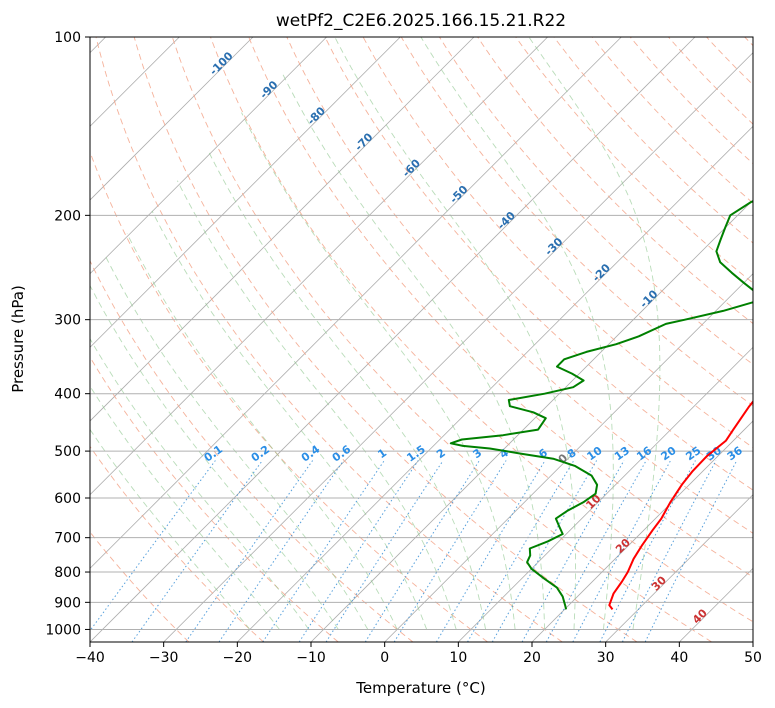 The width and height of the screenshot is (775, 708). What do you see at coordinates (67, 321) in the screenshot?
I see `y-tick-label: 300` at bounding box center [67, 321].